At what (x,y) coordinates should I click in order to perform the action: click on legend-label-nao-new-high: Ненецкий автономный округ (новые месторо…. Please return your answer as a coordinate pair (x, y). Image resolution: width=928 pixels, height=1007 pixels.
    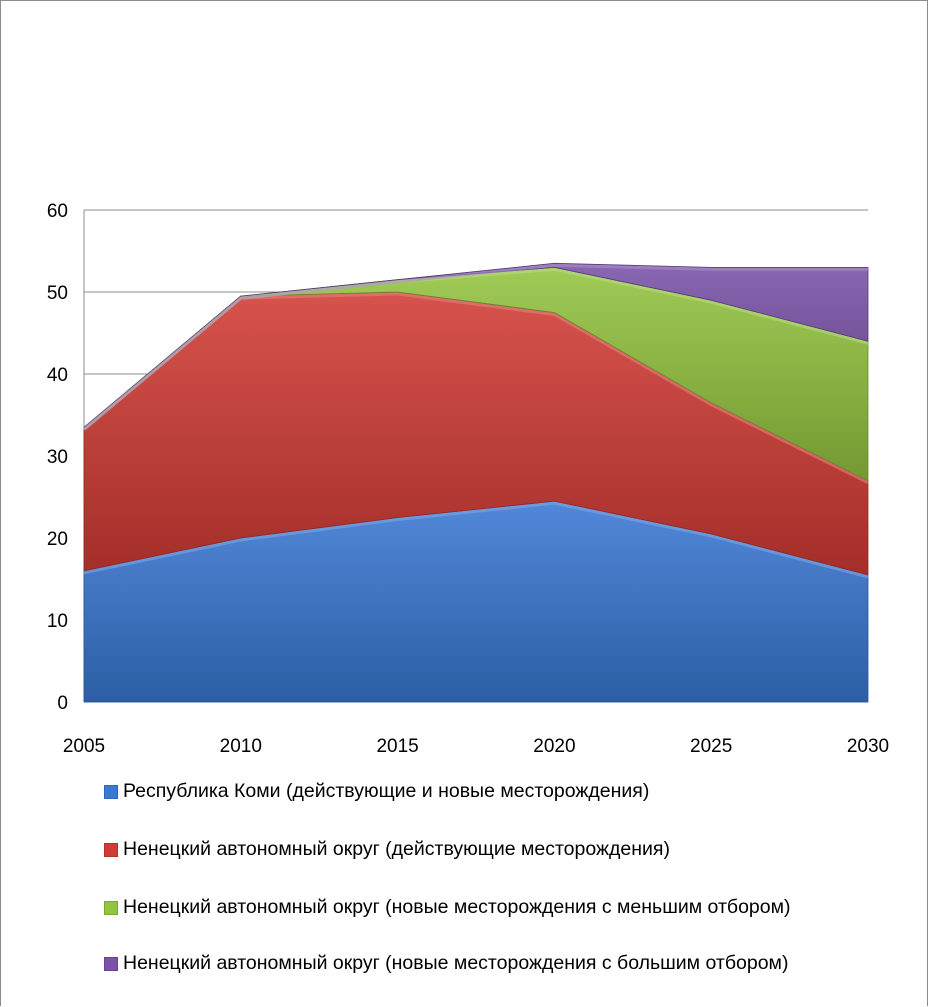
    Looking at the image, I should click on (456, 963).